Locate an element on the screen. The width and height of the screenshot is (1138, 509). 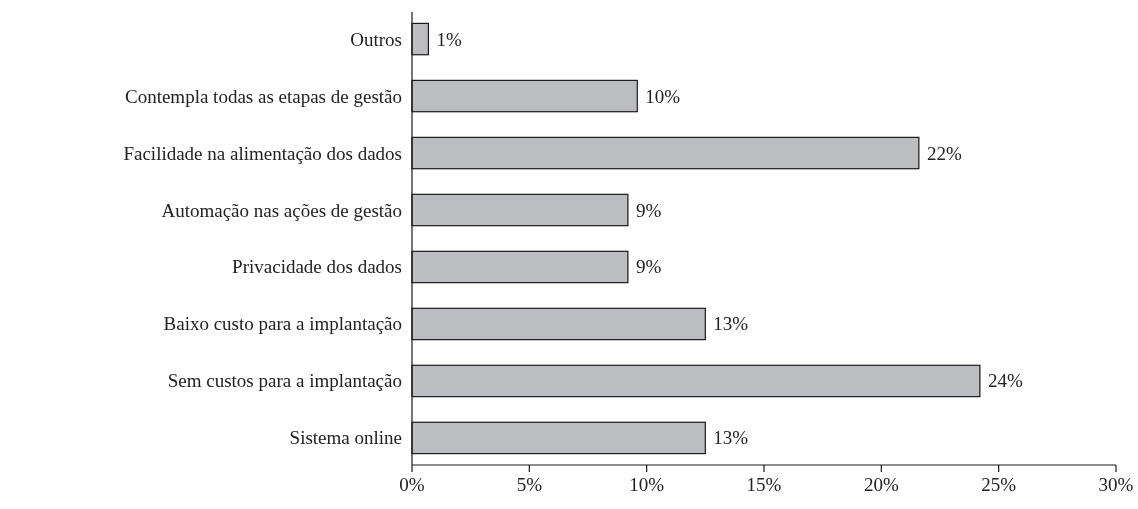
data-label: 22% is located at coordinates (944, 153).